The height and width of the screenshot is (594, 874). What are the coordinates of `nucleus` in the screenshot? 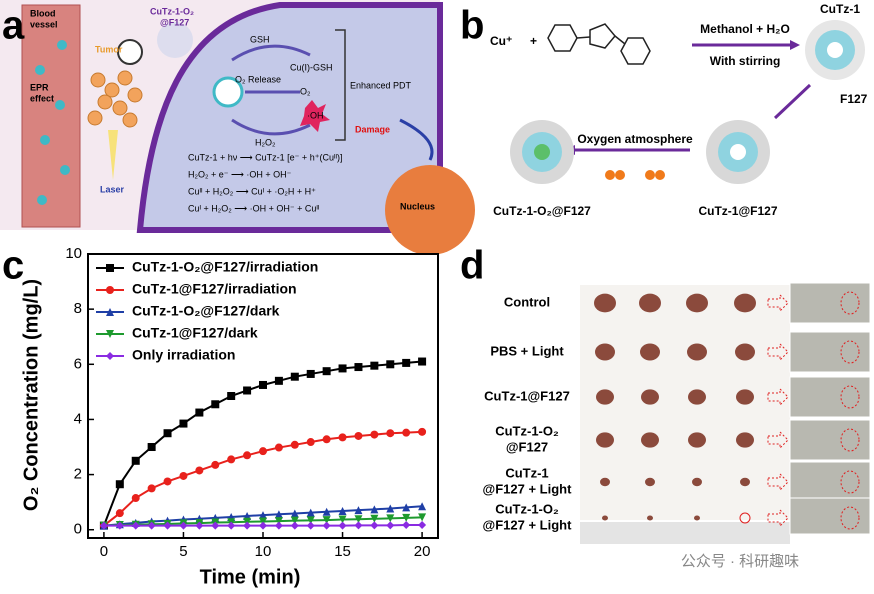 It's located at (430, 210).